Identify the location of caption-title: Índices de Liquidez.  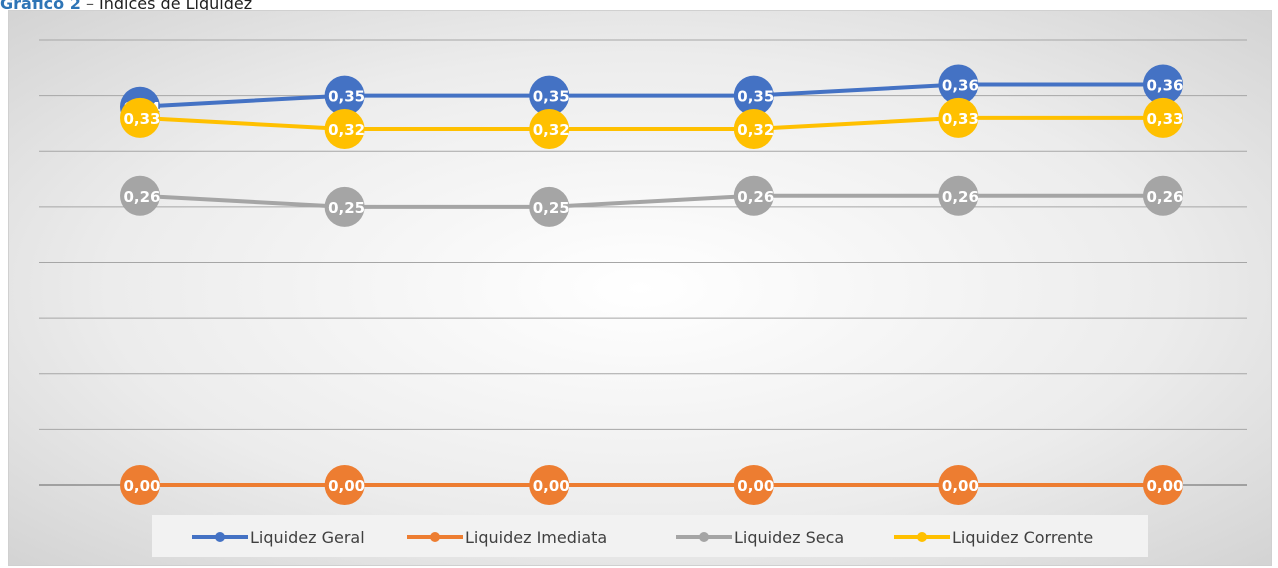
(176, 6).